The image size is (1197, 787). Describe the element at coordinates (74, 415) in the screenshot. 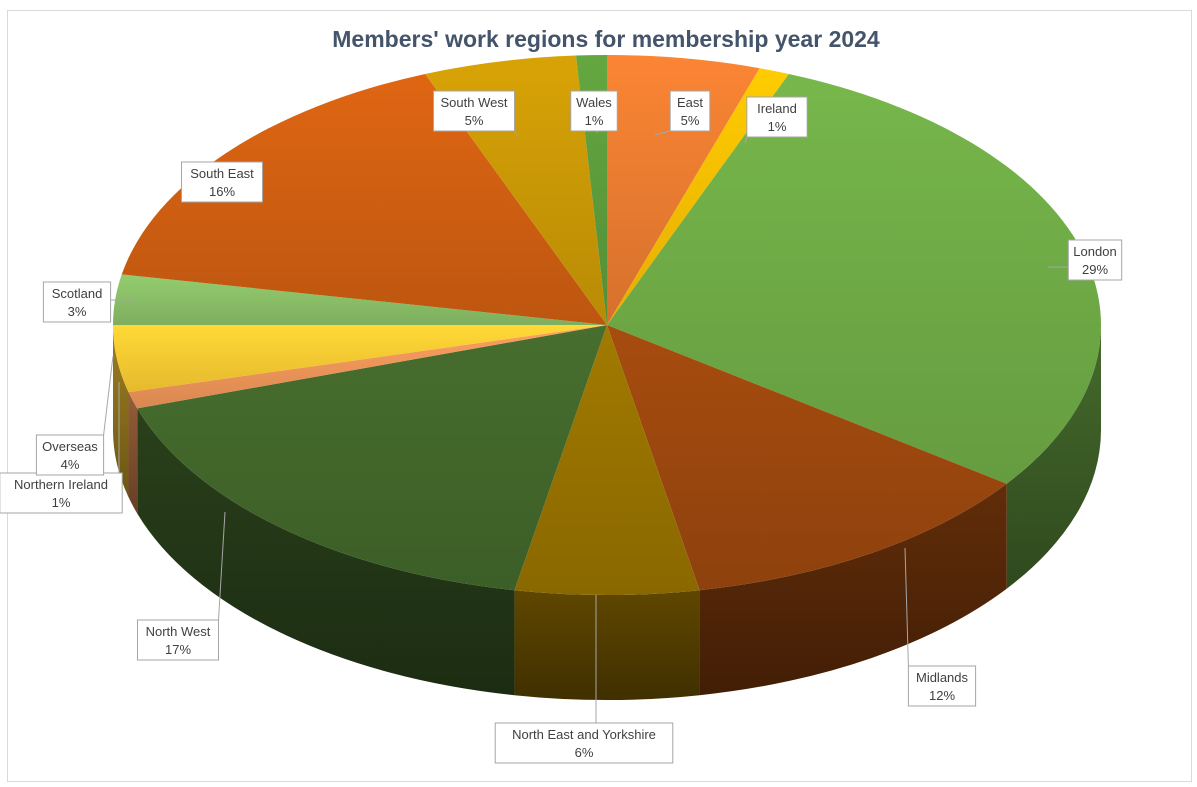

I see `data-label-overseas: Overseas 4%` at that location.